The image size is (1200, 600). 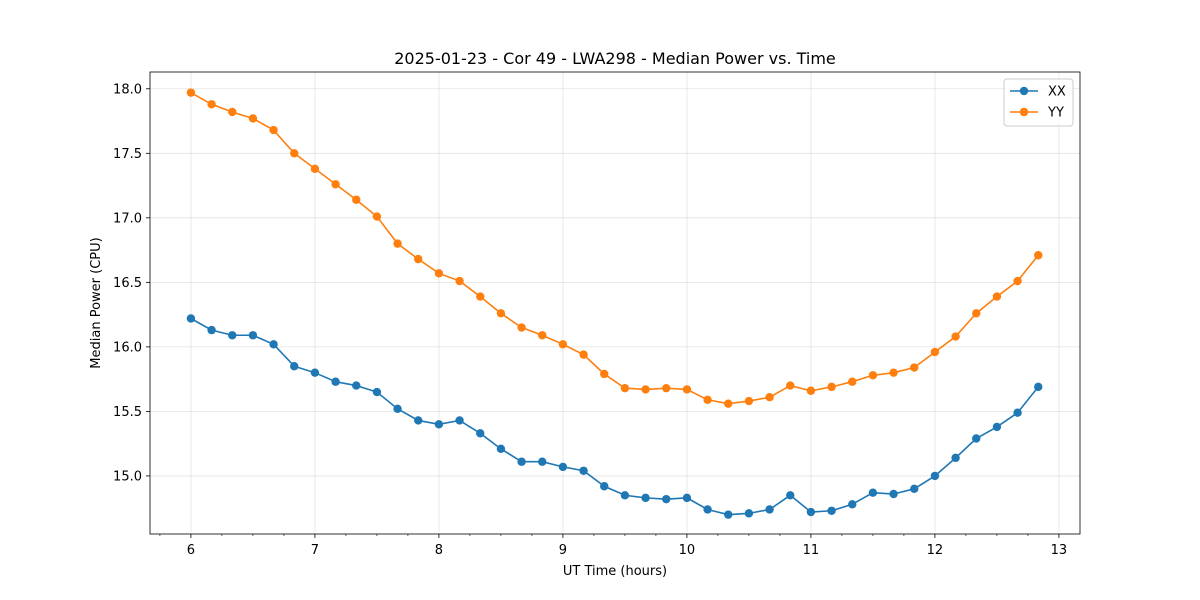 I want to click on legend-items: XX YY, so click(x=1038, y=103).